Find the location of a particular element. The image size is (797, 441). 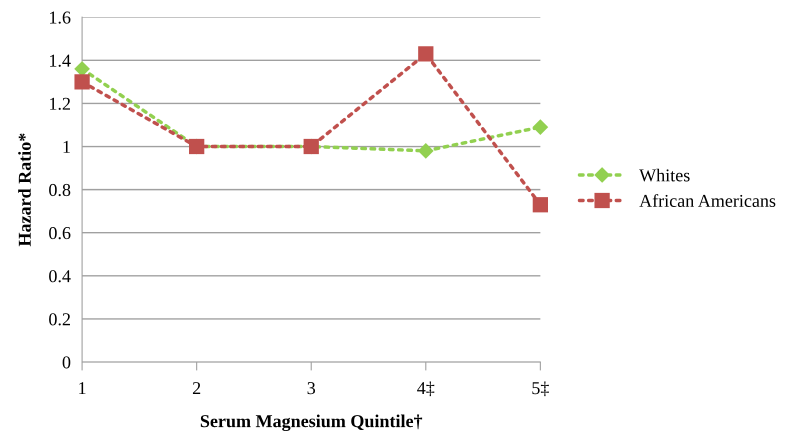

x-tick-label: 5‡ is located at coordinates (540, 389).